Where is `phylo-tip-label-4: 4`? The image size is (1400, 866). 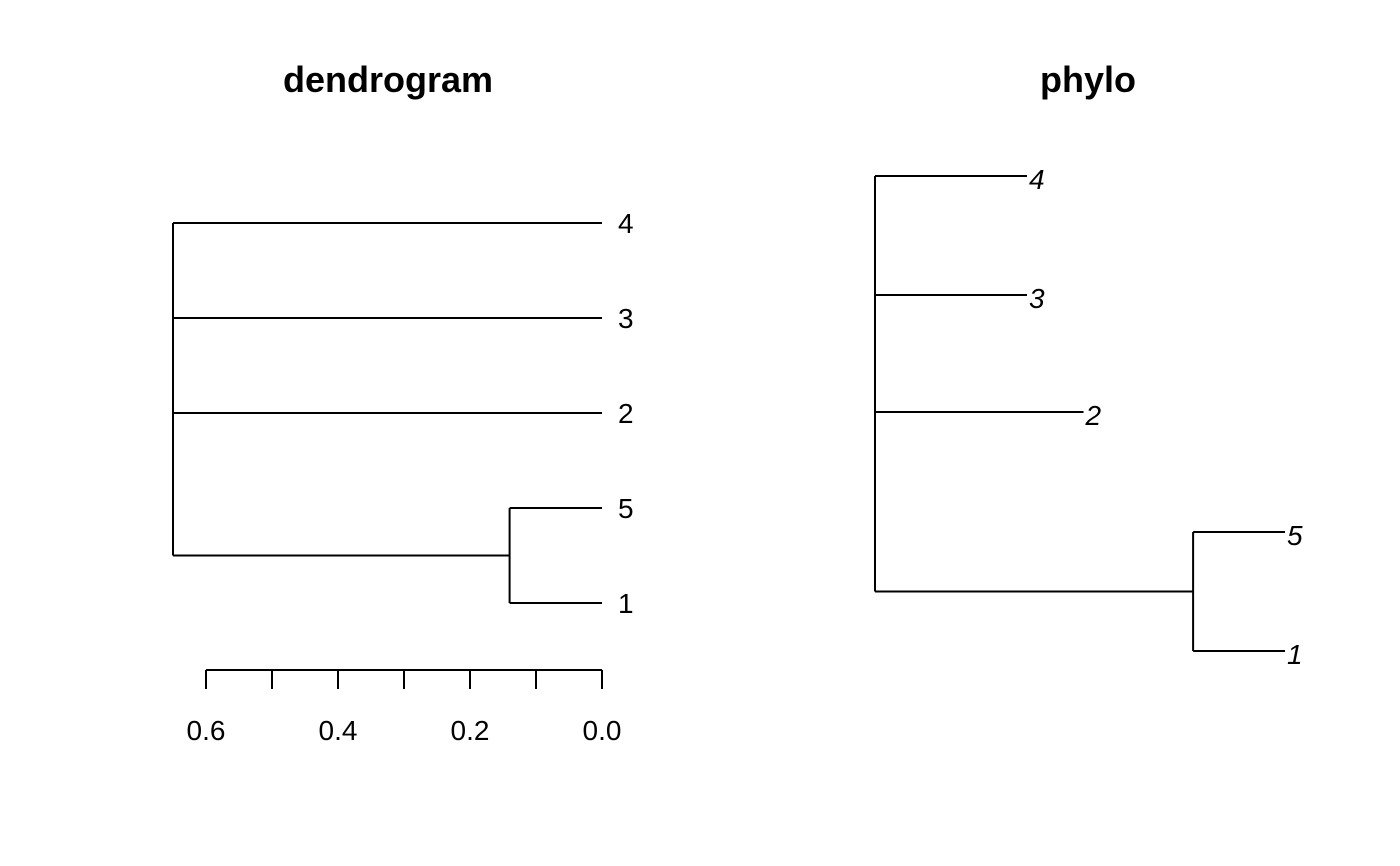
phylo-tip-label-4: 4 is located at coordinates (1037, 179).